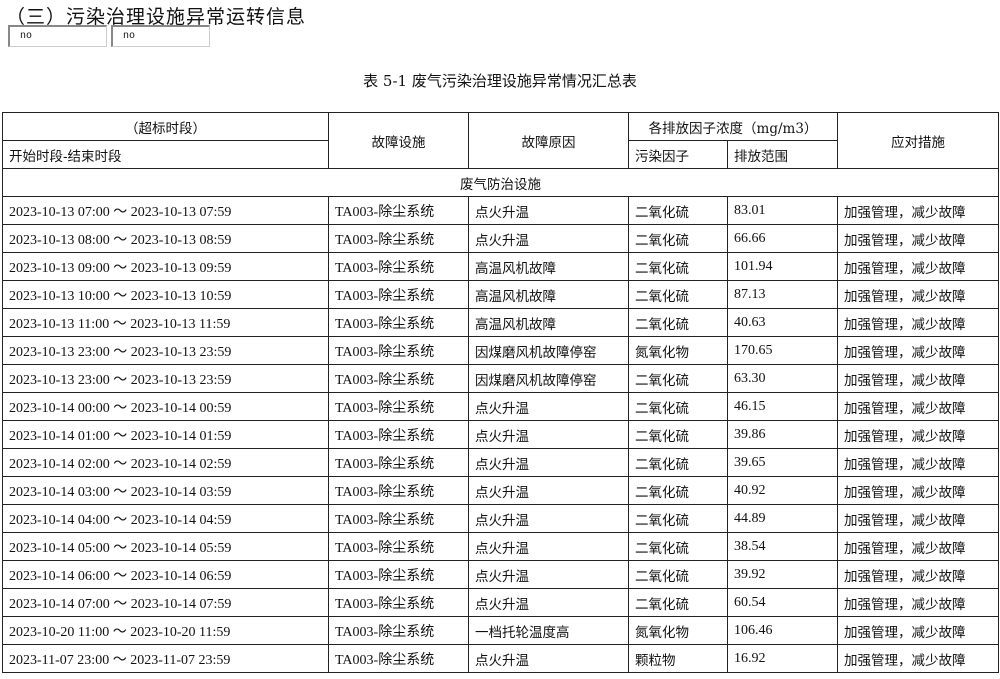 Image resolution: width=1000 pixels, height=679 pixels. I want to click on value-cell: 87.13, so click(782, 294).